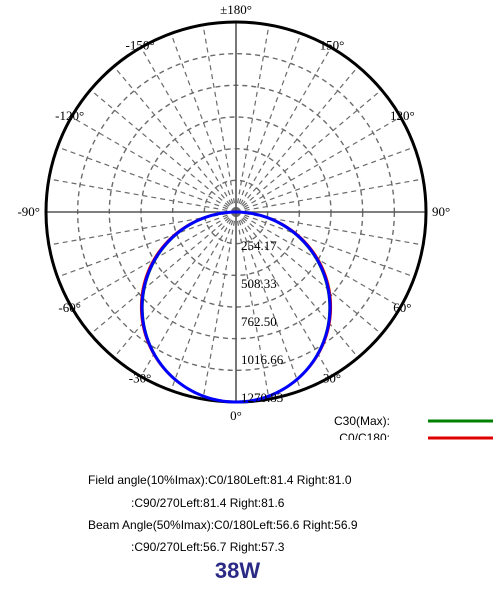 The image size is (495, 589). Describe the element at coordinates (262, 359) in the screenshot. I see `radial-tick-label: 1016.66` at that location.